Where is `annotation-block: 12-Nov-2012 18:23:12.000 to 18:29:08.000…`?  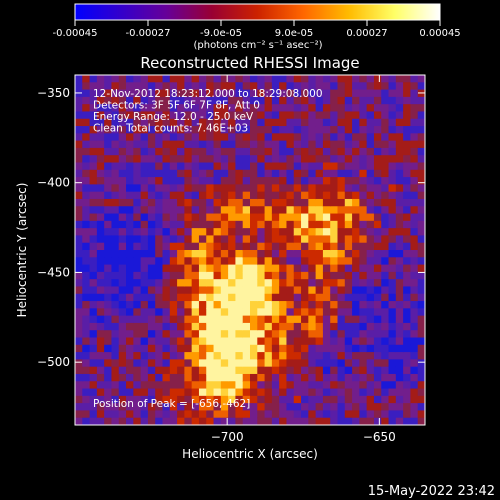
annotation-block: 12-Nov-2012 18:23:12.000 to 18:29:08.000… is located at coordinates (208, 111).